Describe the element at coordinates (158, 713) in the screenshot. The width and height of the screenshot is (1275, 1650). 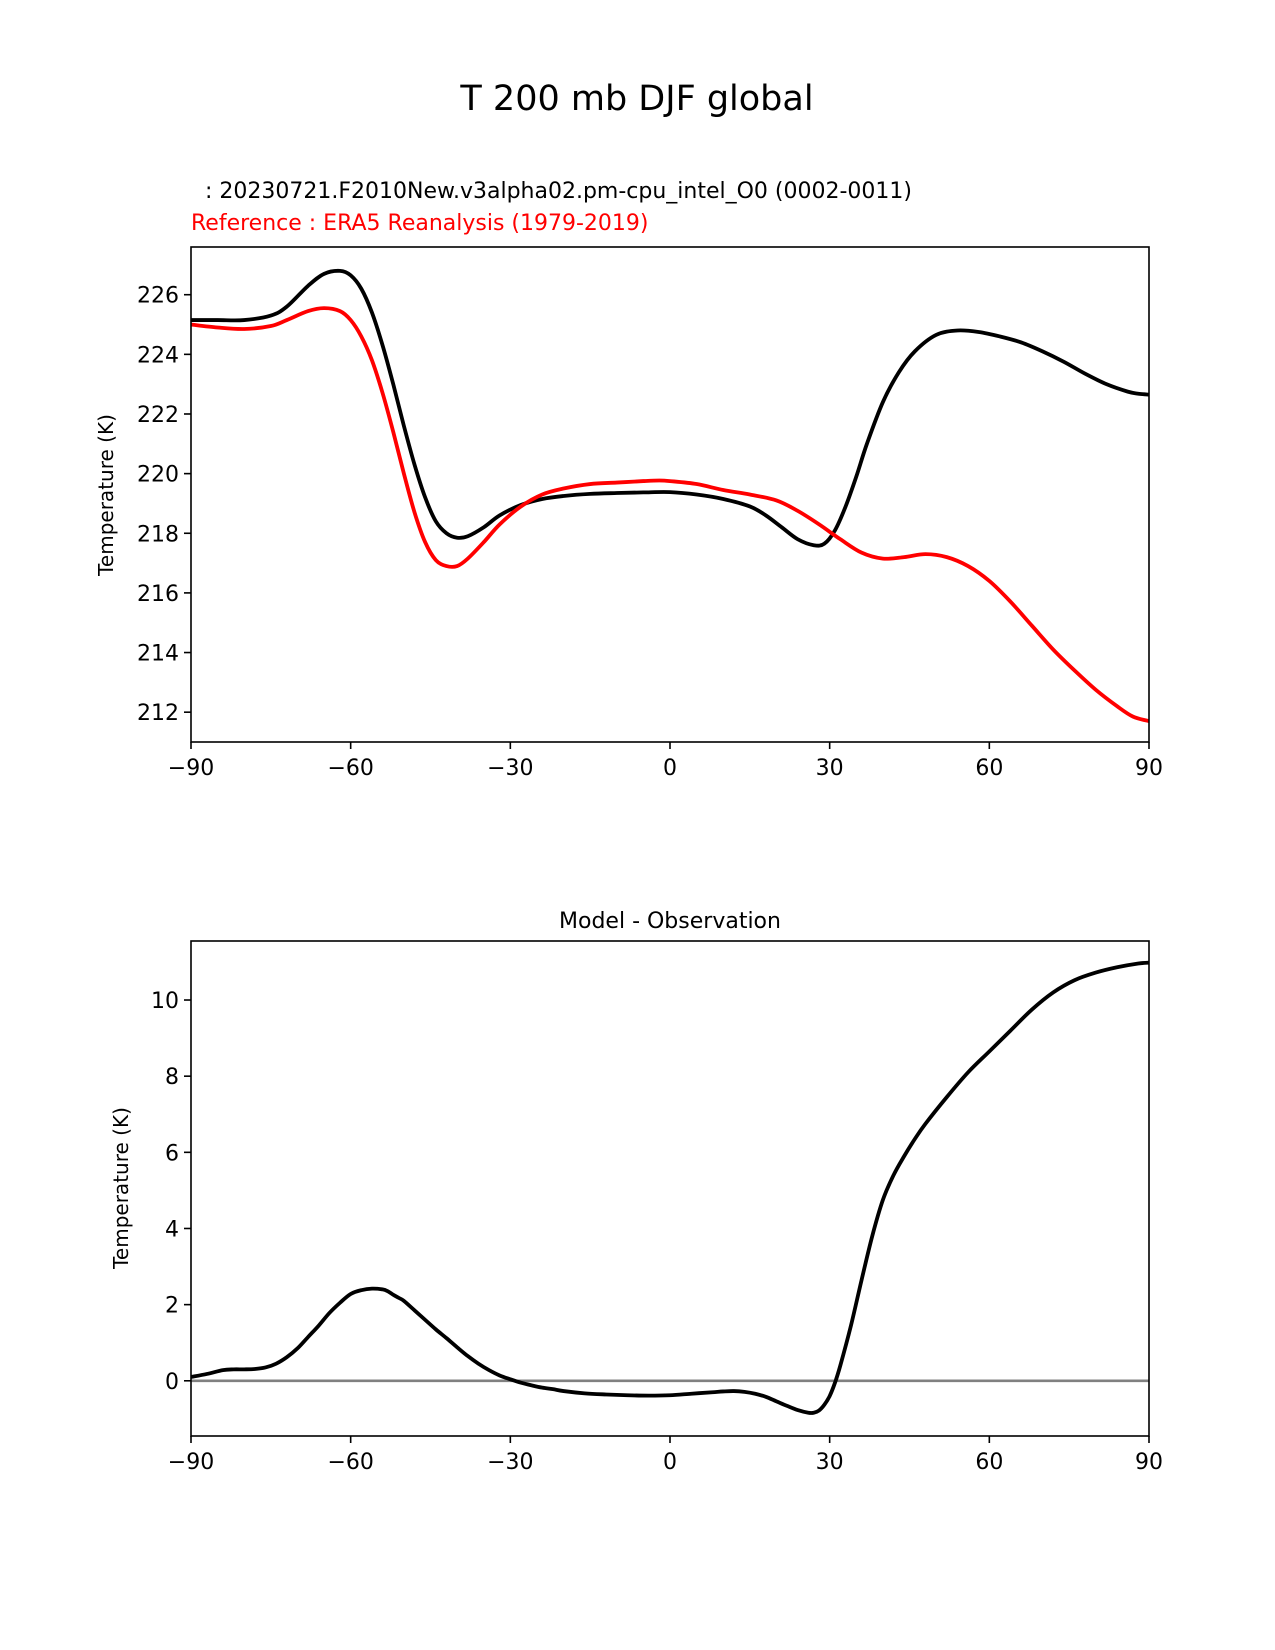
I see `y-tick-label: 212` at that location.